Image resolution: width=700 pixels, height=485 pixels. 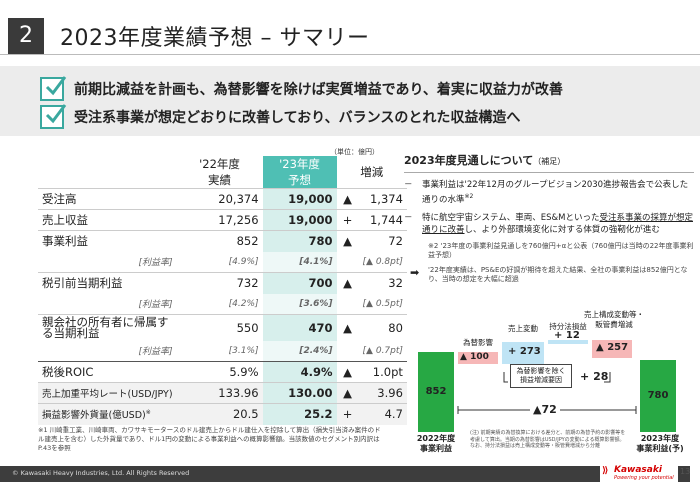 What do you see at coordinates (478, 342) in the screenshot?
I see `fx-step-label: 為替影響` at bounding box center [478, 342].